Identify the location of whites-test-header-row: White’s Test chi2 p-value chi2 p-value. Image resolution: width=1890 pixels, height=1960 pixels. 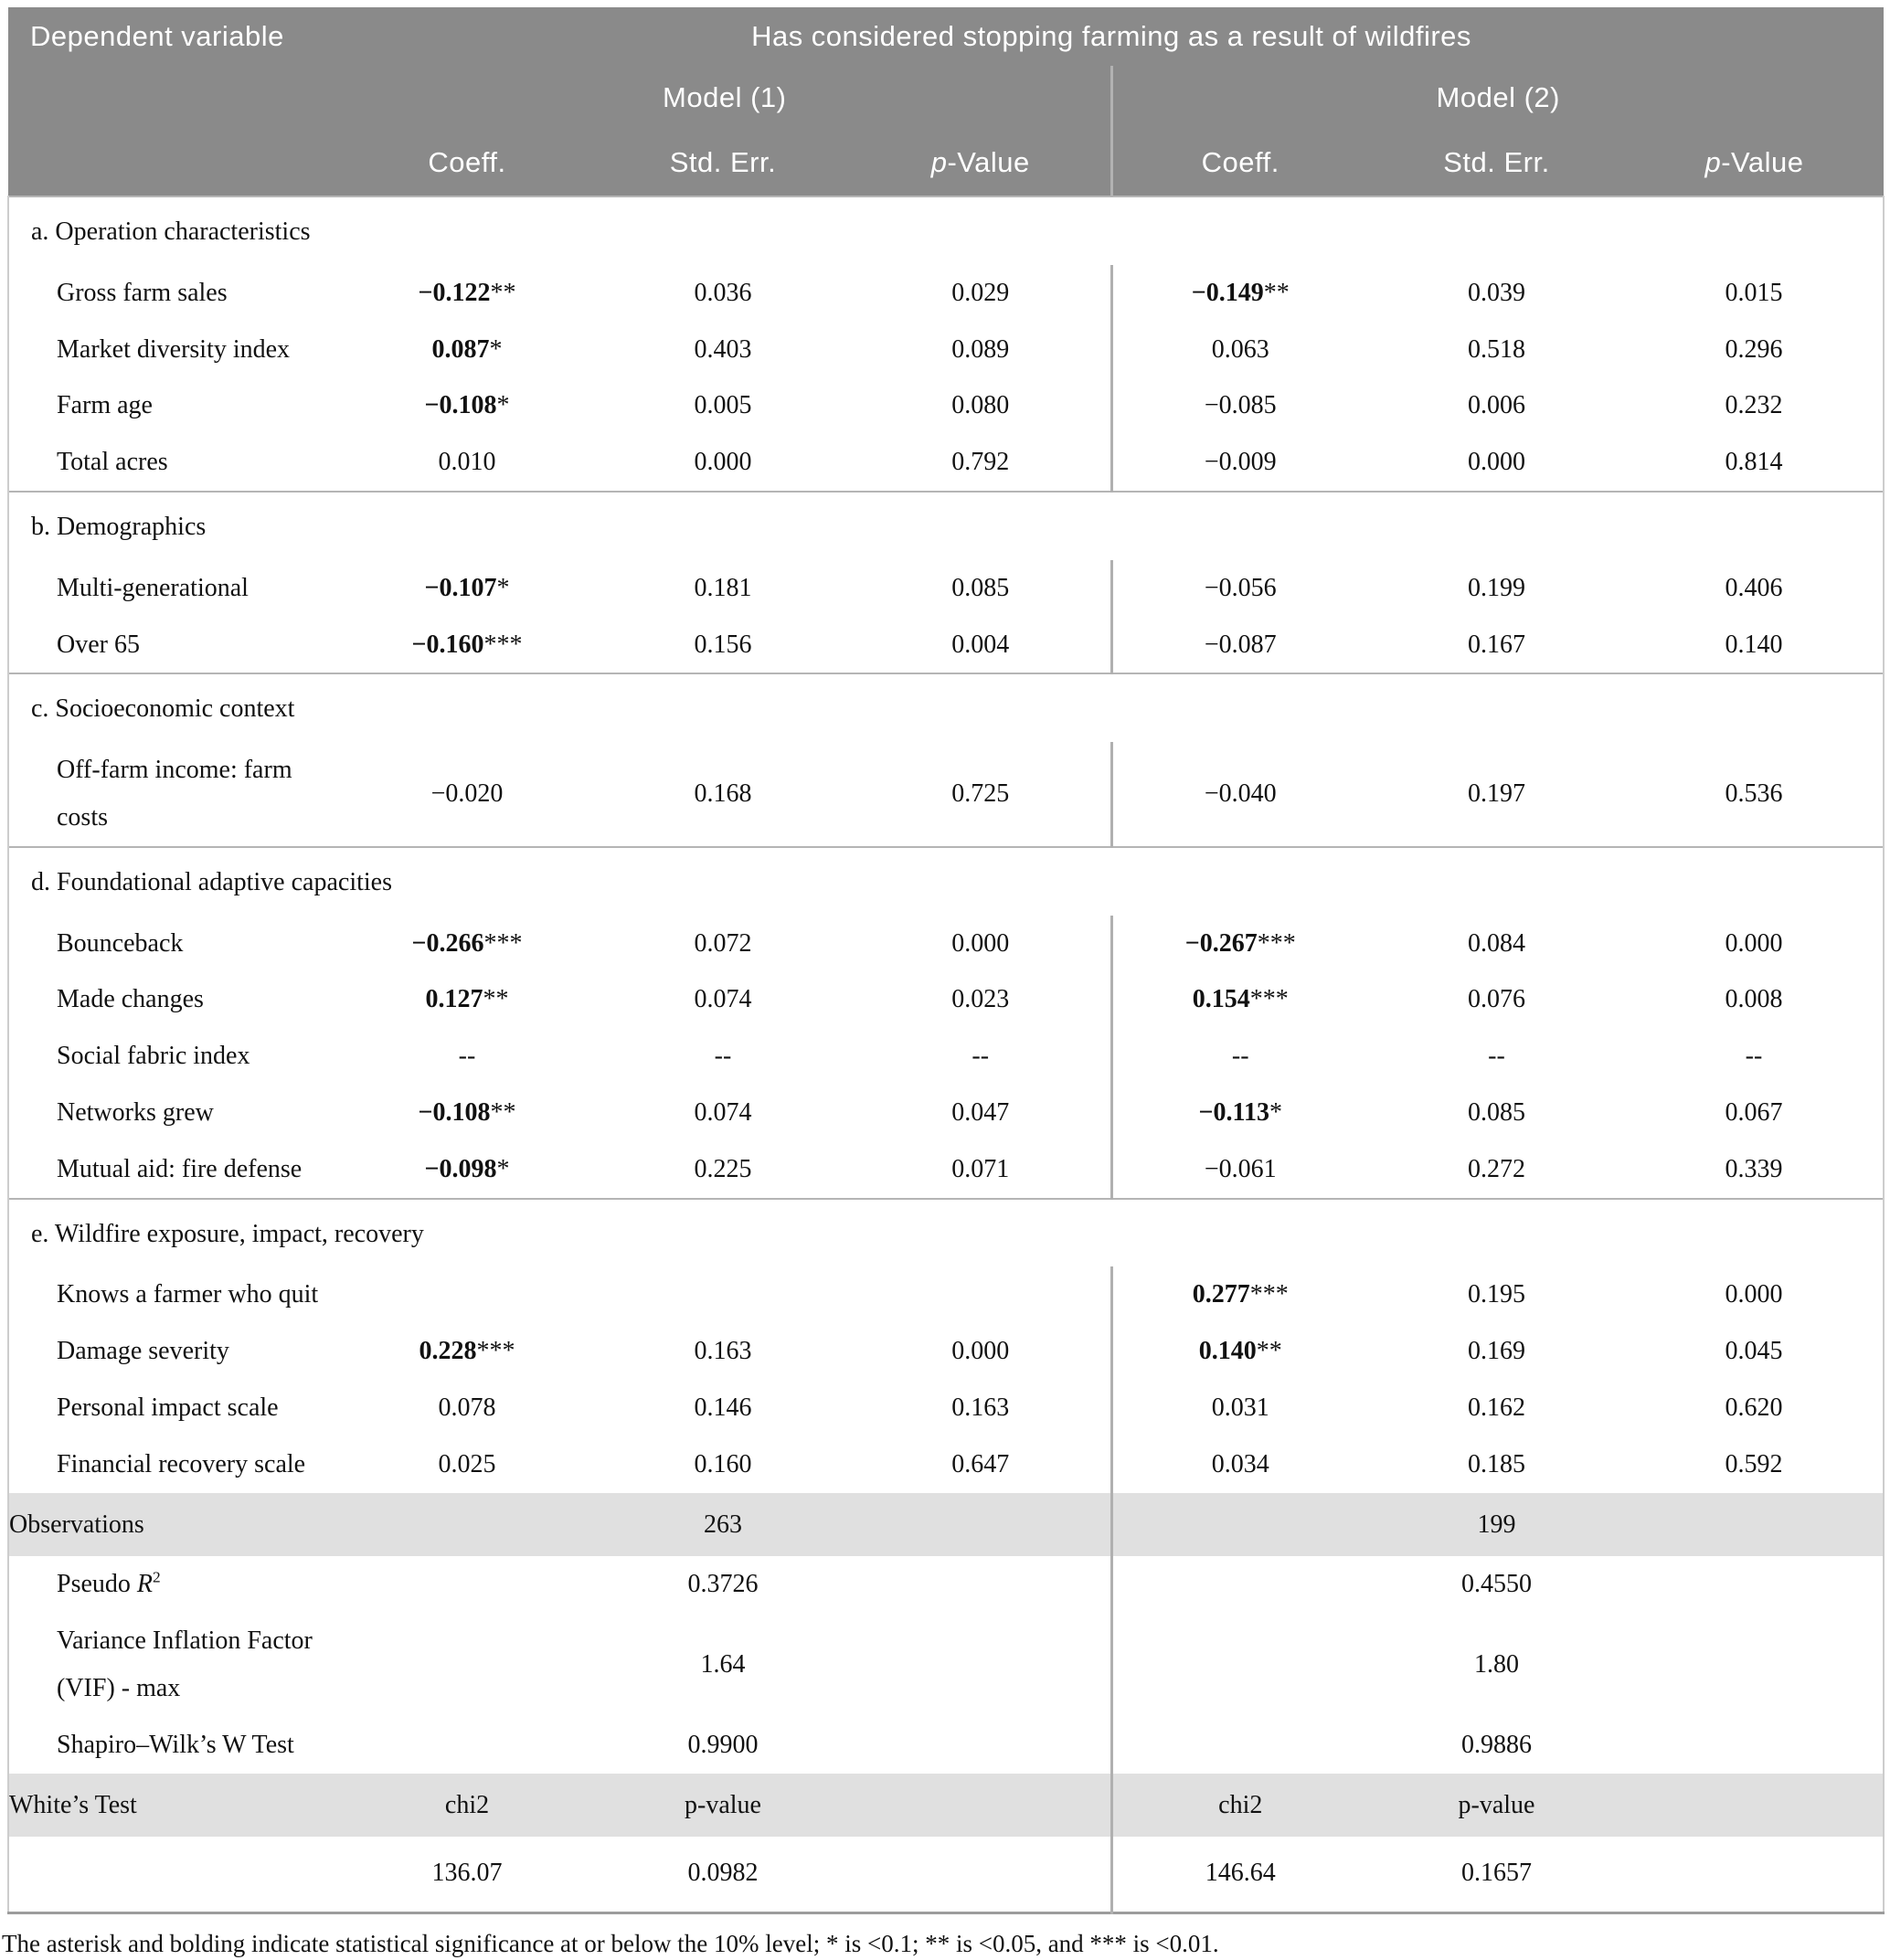
(946, 1806).